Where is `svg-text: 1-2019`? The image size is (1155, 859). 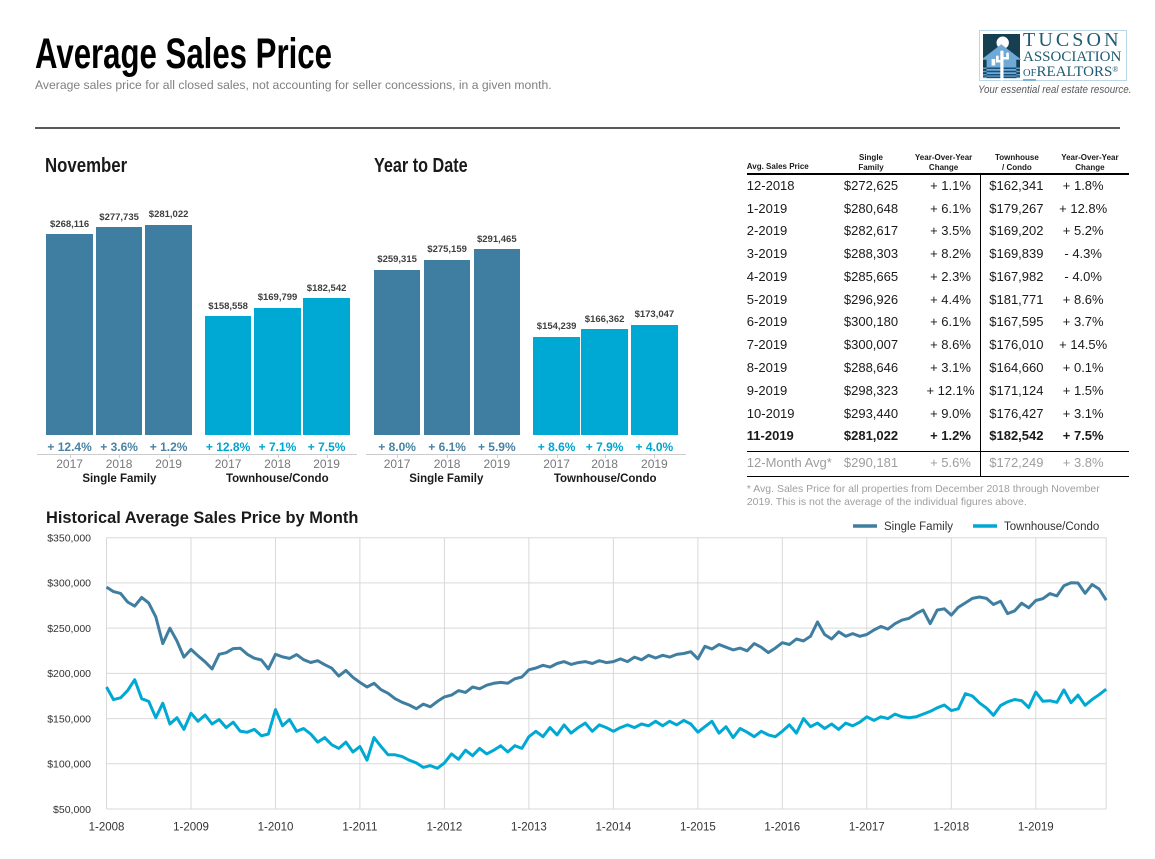
svg-text: 1-2019 is located at coordinates (1036, 828).